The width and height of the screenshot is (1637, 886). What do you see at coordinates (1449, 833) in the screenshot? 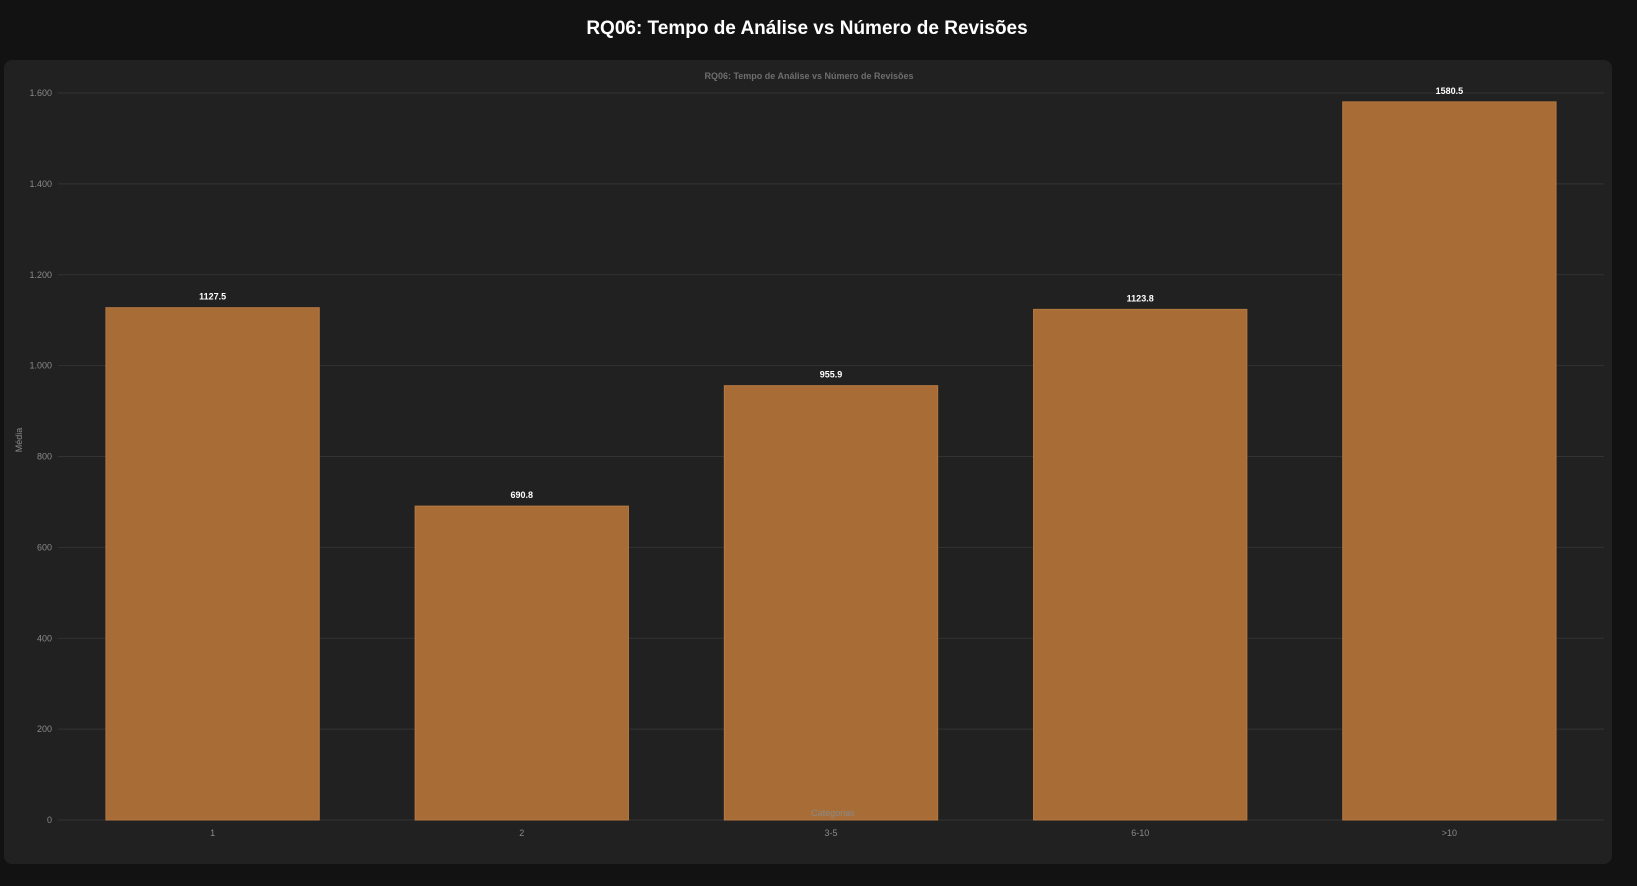
I see `x-tick-label: >10` at bounding box center [1449, 833].